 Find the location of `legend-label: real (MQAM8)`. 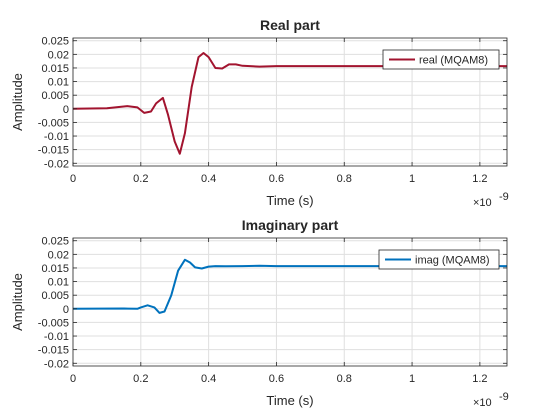

legend-label: real (MQAM8) is located at coordinates (453, 61).